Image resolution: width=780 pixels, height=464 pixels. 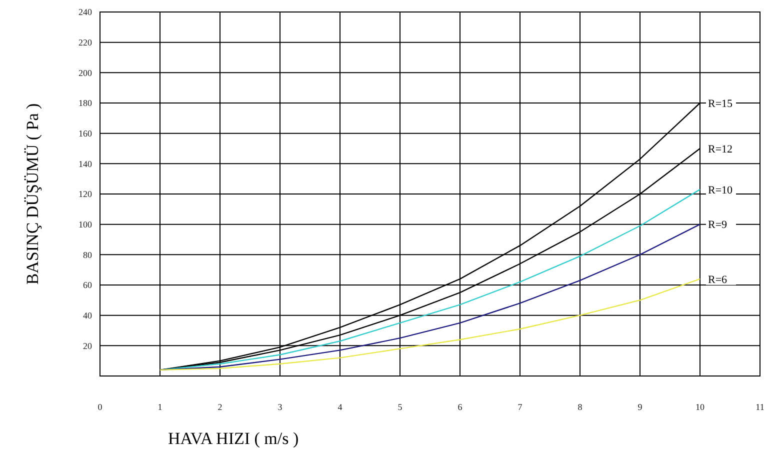 What do you see at coordinates (721, 190) in the screenshot?
I see `series-label: R=10` at bounding box center [721, 190].